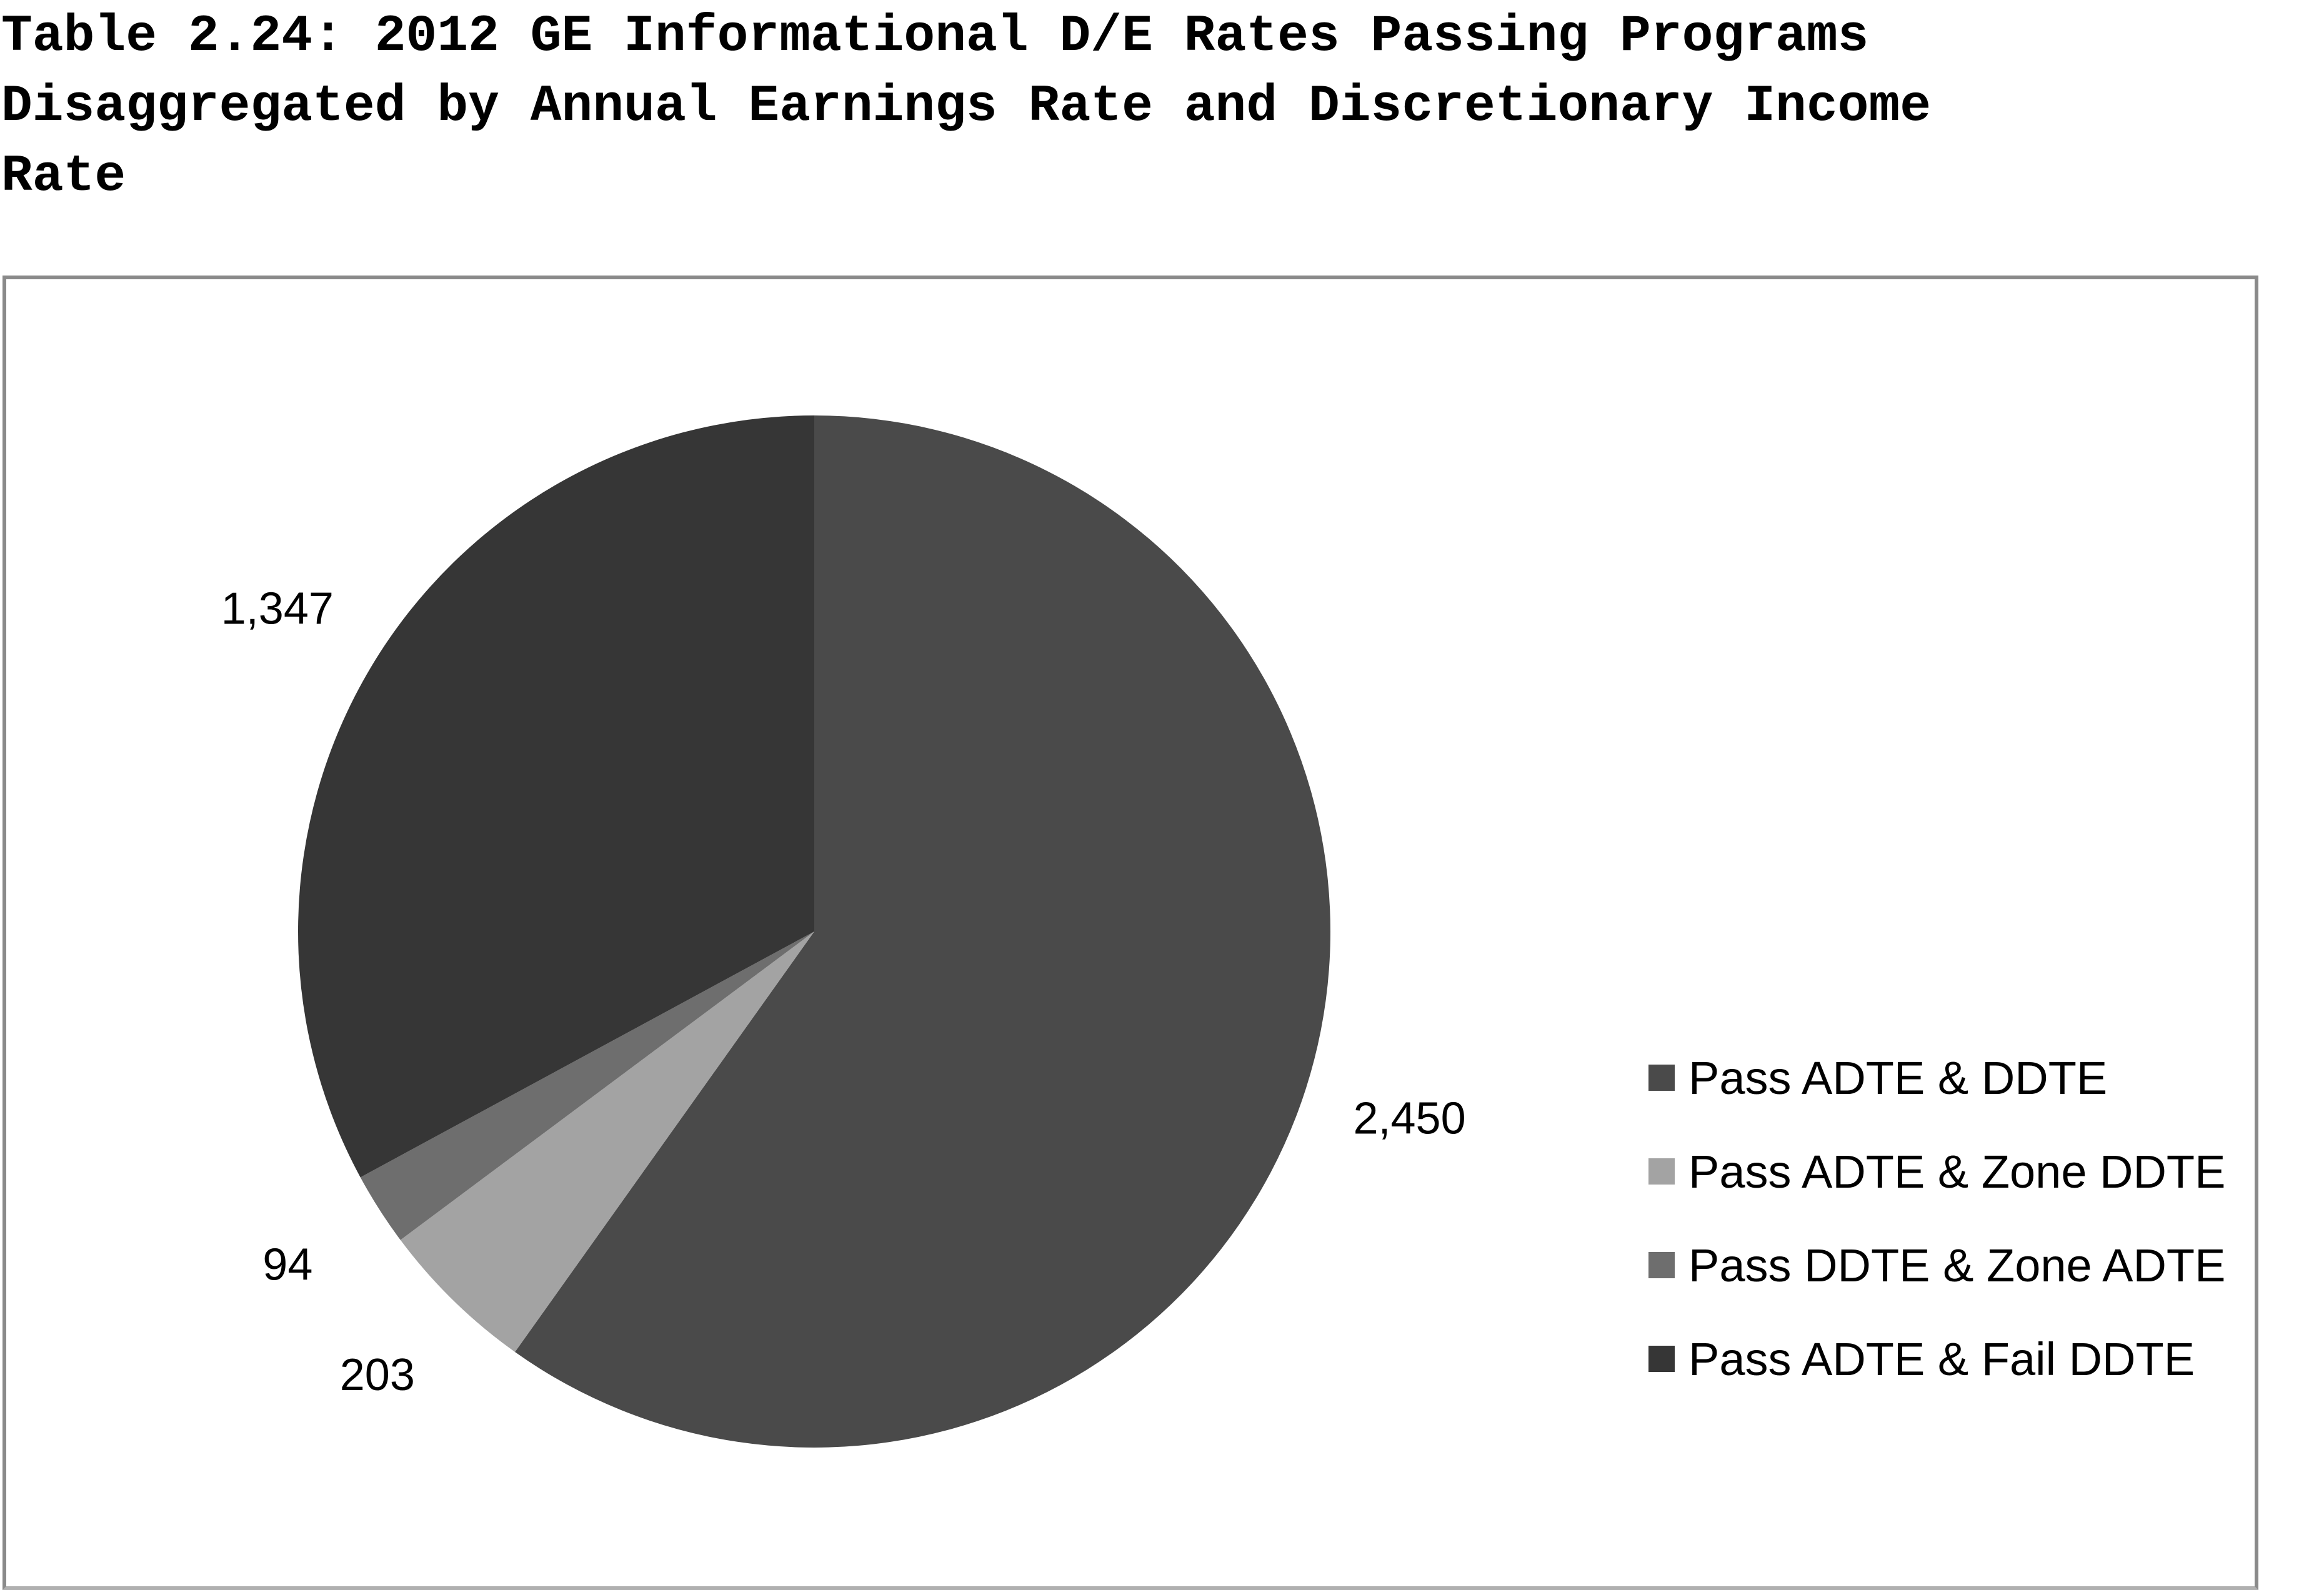  I want to click on chart-title-line-3: Rate, so click(63, 176).